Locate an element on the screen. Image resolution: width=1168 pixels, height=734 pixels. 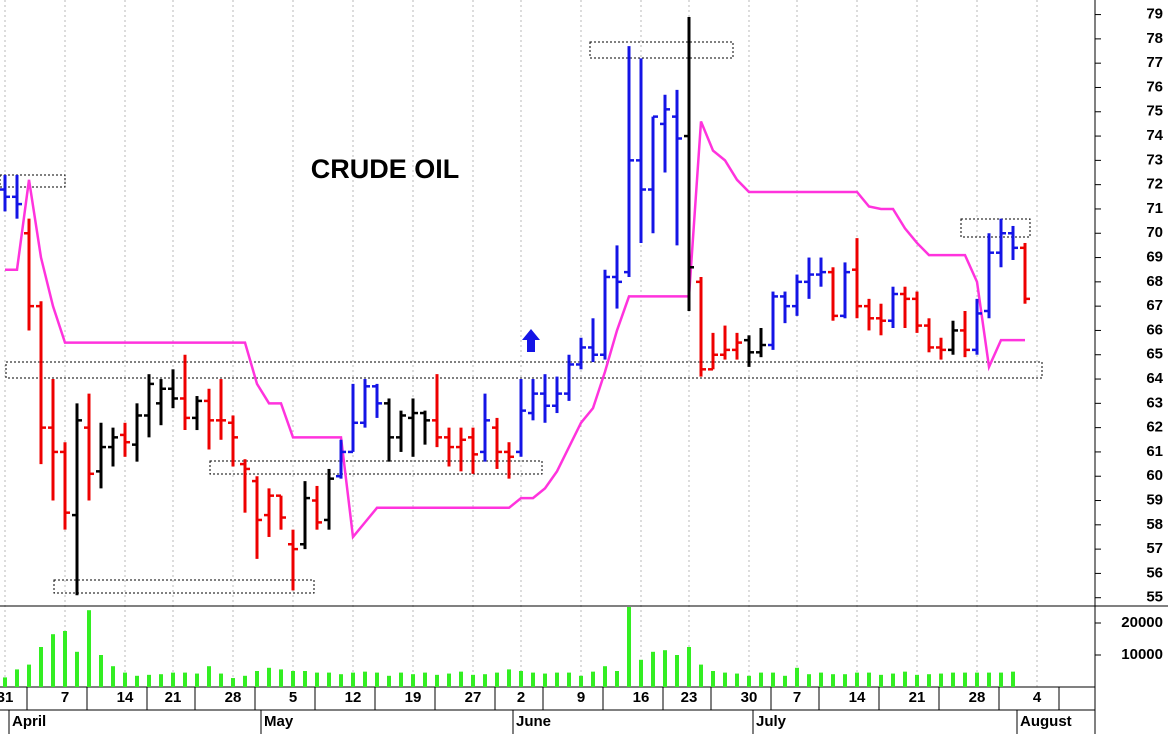
chart-title: CRUDE OIL is located at coordinates (385, 169).